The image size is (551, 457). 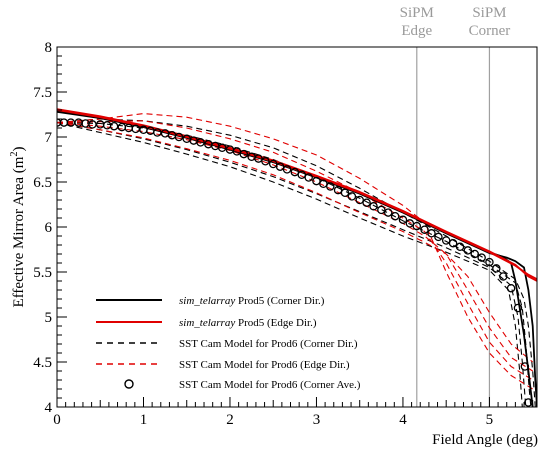 What do you see at coordinates (49, 48) in the screenshot?
I see `y-tick-label: 8` at bounding box center [49, 48].